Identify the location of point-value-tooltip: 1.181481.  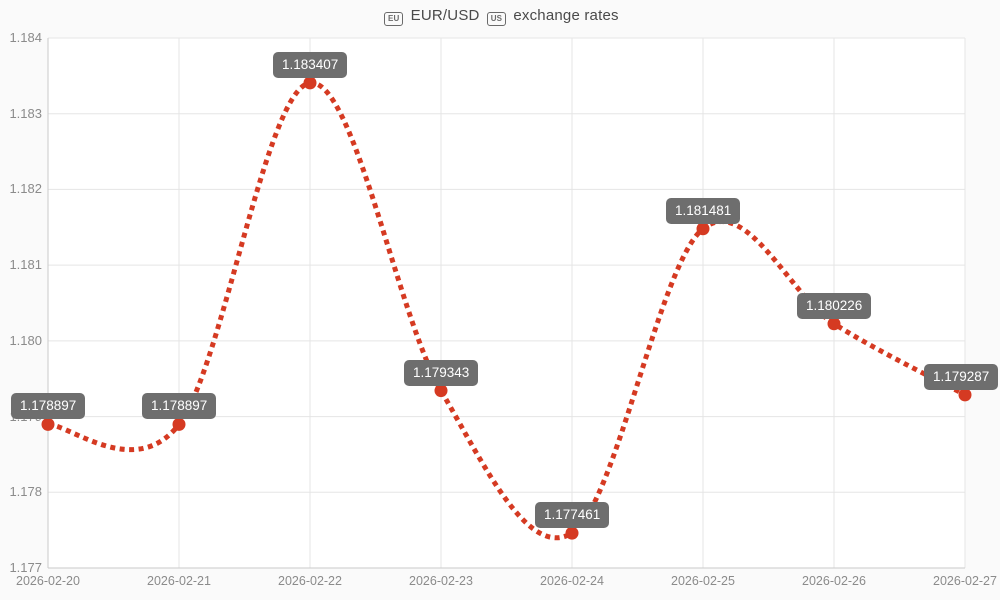
(703, 210).